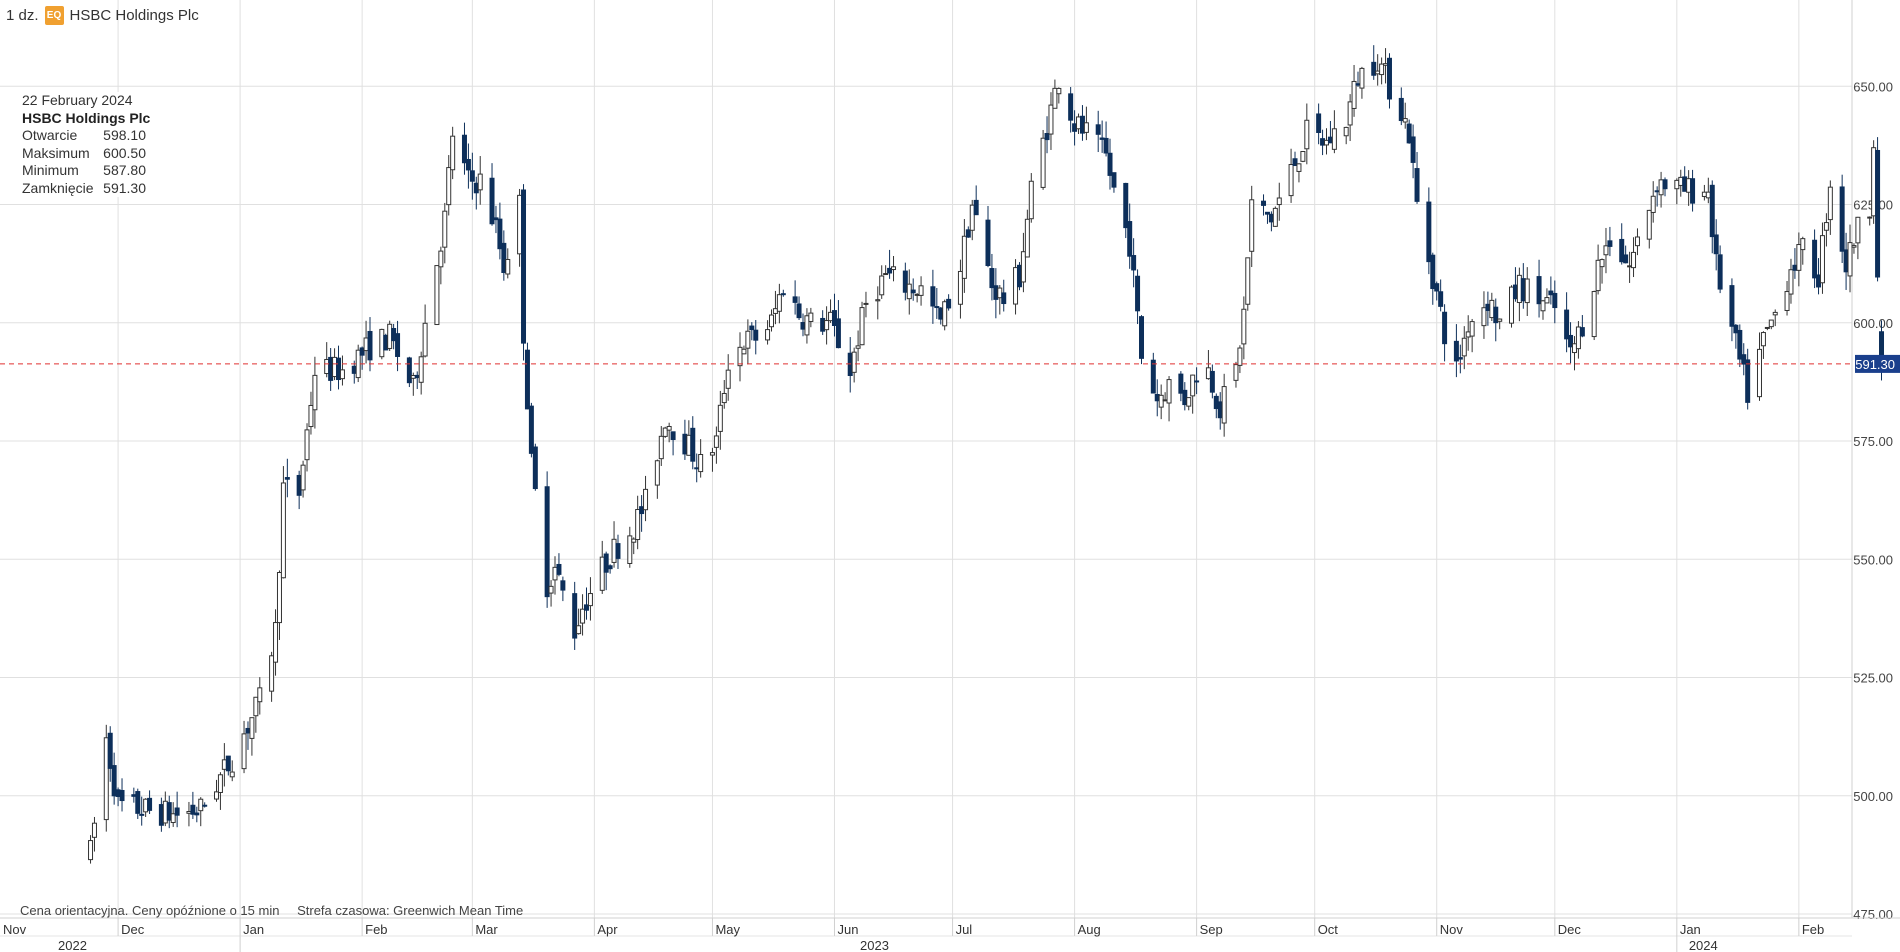 The height and width of the screenshot is (952, 1900). What do you see at coordinates (1873, 678) in the screenshot?
I see `y-tick-label: 525.00` at bounding box center [1873, 678].